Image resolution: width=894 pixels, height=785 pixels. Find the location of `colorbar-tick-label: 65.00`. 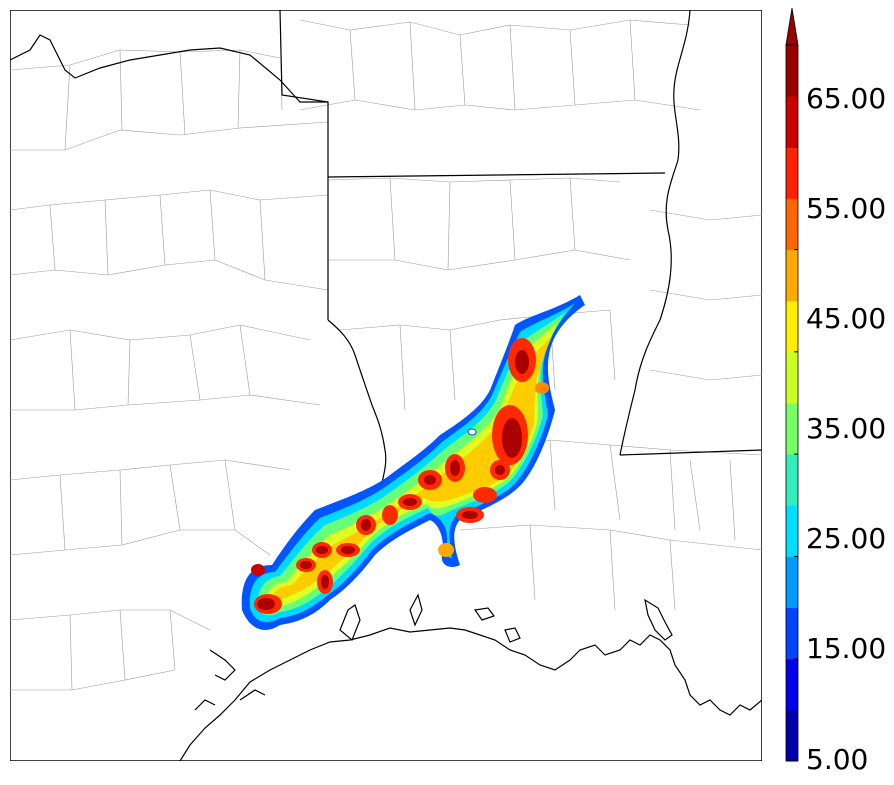

colorbar-tick-label: 65.00 is located at coordinates (846, 98).